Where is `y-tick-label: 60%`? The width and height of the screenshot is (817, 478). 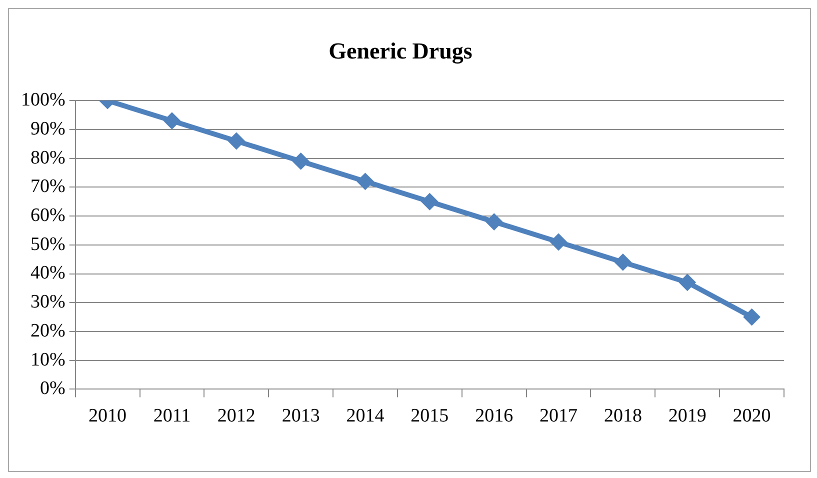 y-tick-label: 60% is located at coordinates (48, 215).